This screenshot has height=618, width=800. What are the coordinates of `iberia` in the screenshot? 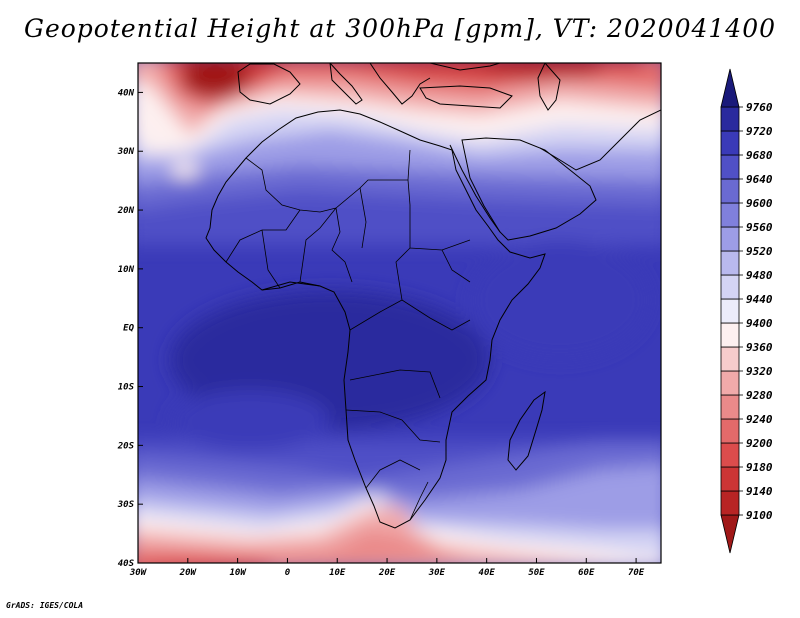 It's located at (269, 84).